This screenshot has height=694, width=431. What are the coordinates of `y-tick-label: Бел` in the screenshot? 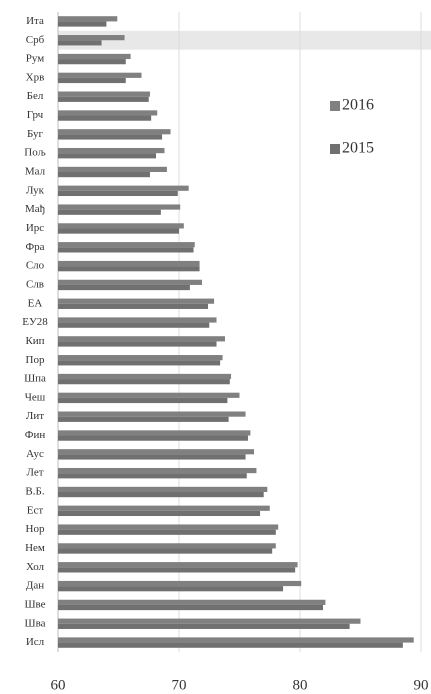 It's located at (35, 96).